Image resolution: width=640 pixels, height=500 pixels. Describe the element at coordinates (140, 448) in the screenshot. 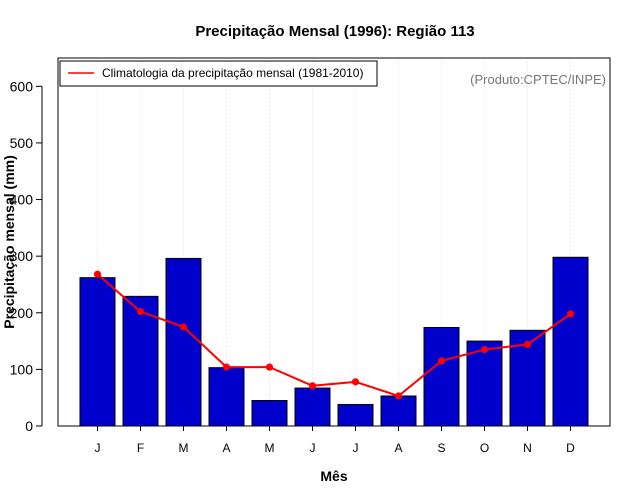

I see `x-tick-label: F` at that location.